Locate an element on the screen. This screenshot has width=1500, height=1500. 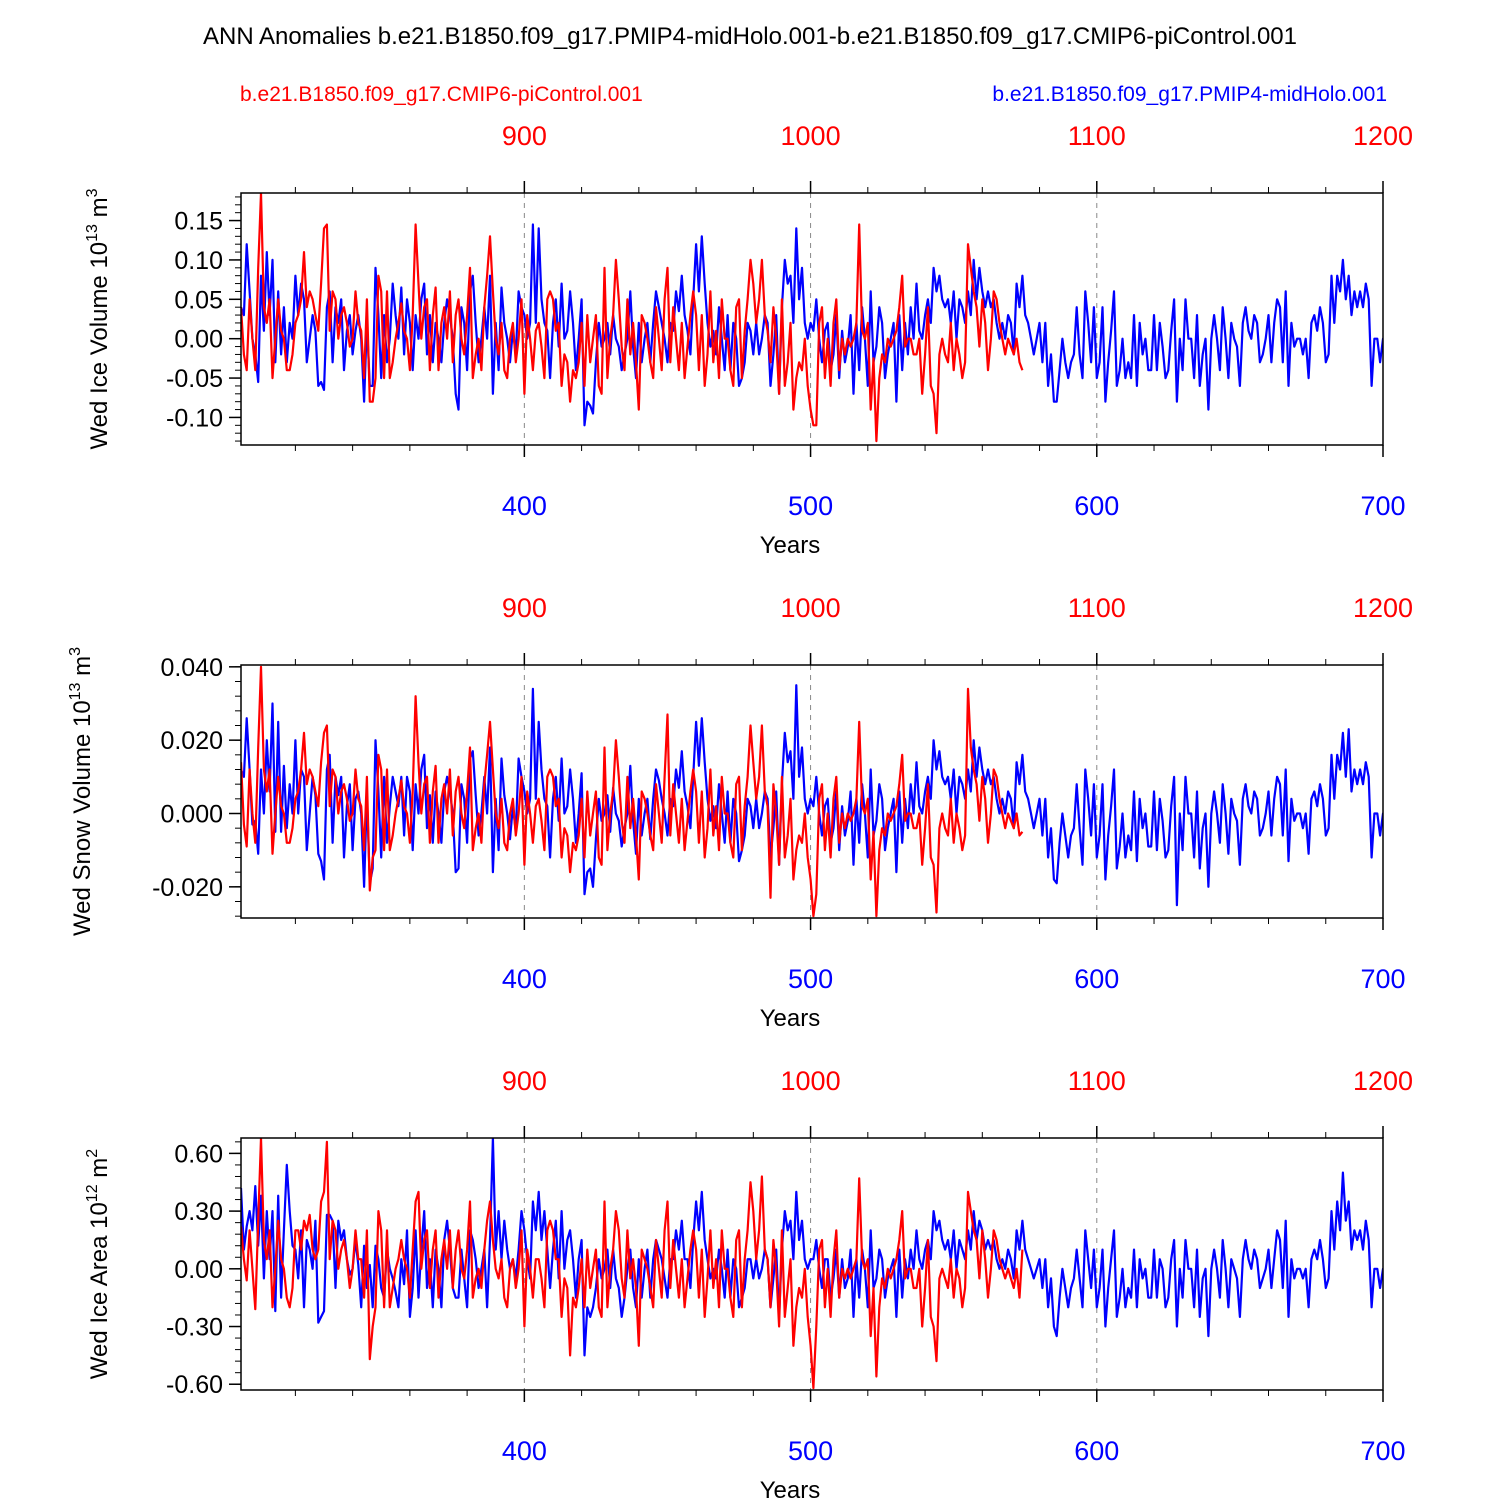
y-tick-label: 0.15 is located at coordinates (198, 222).